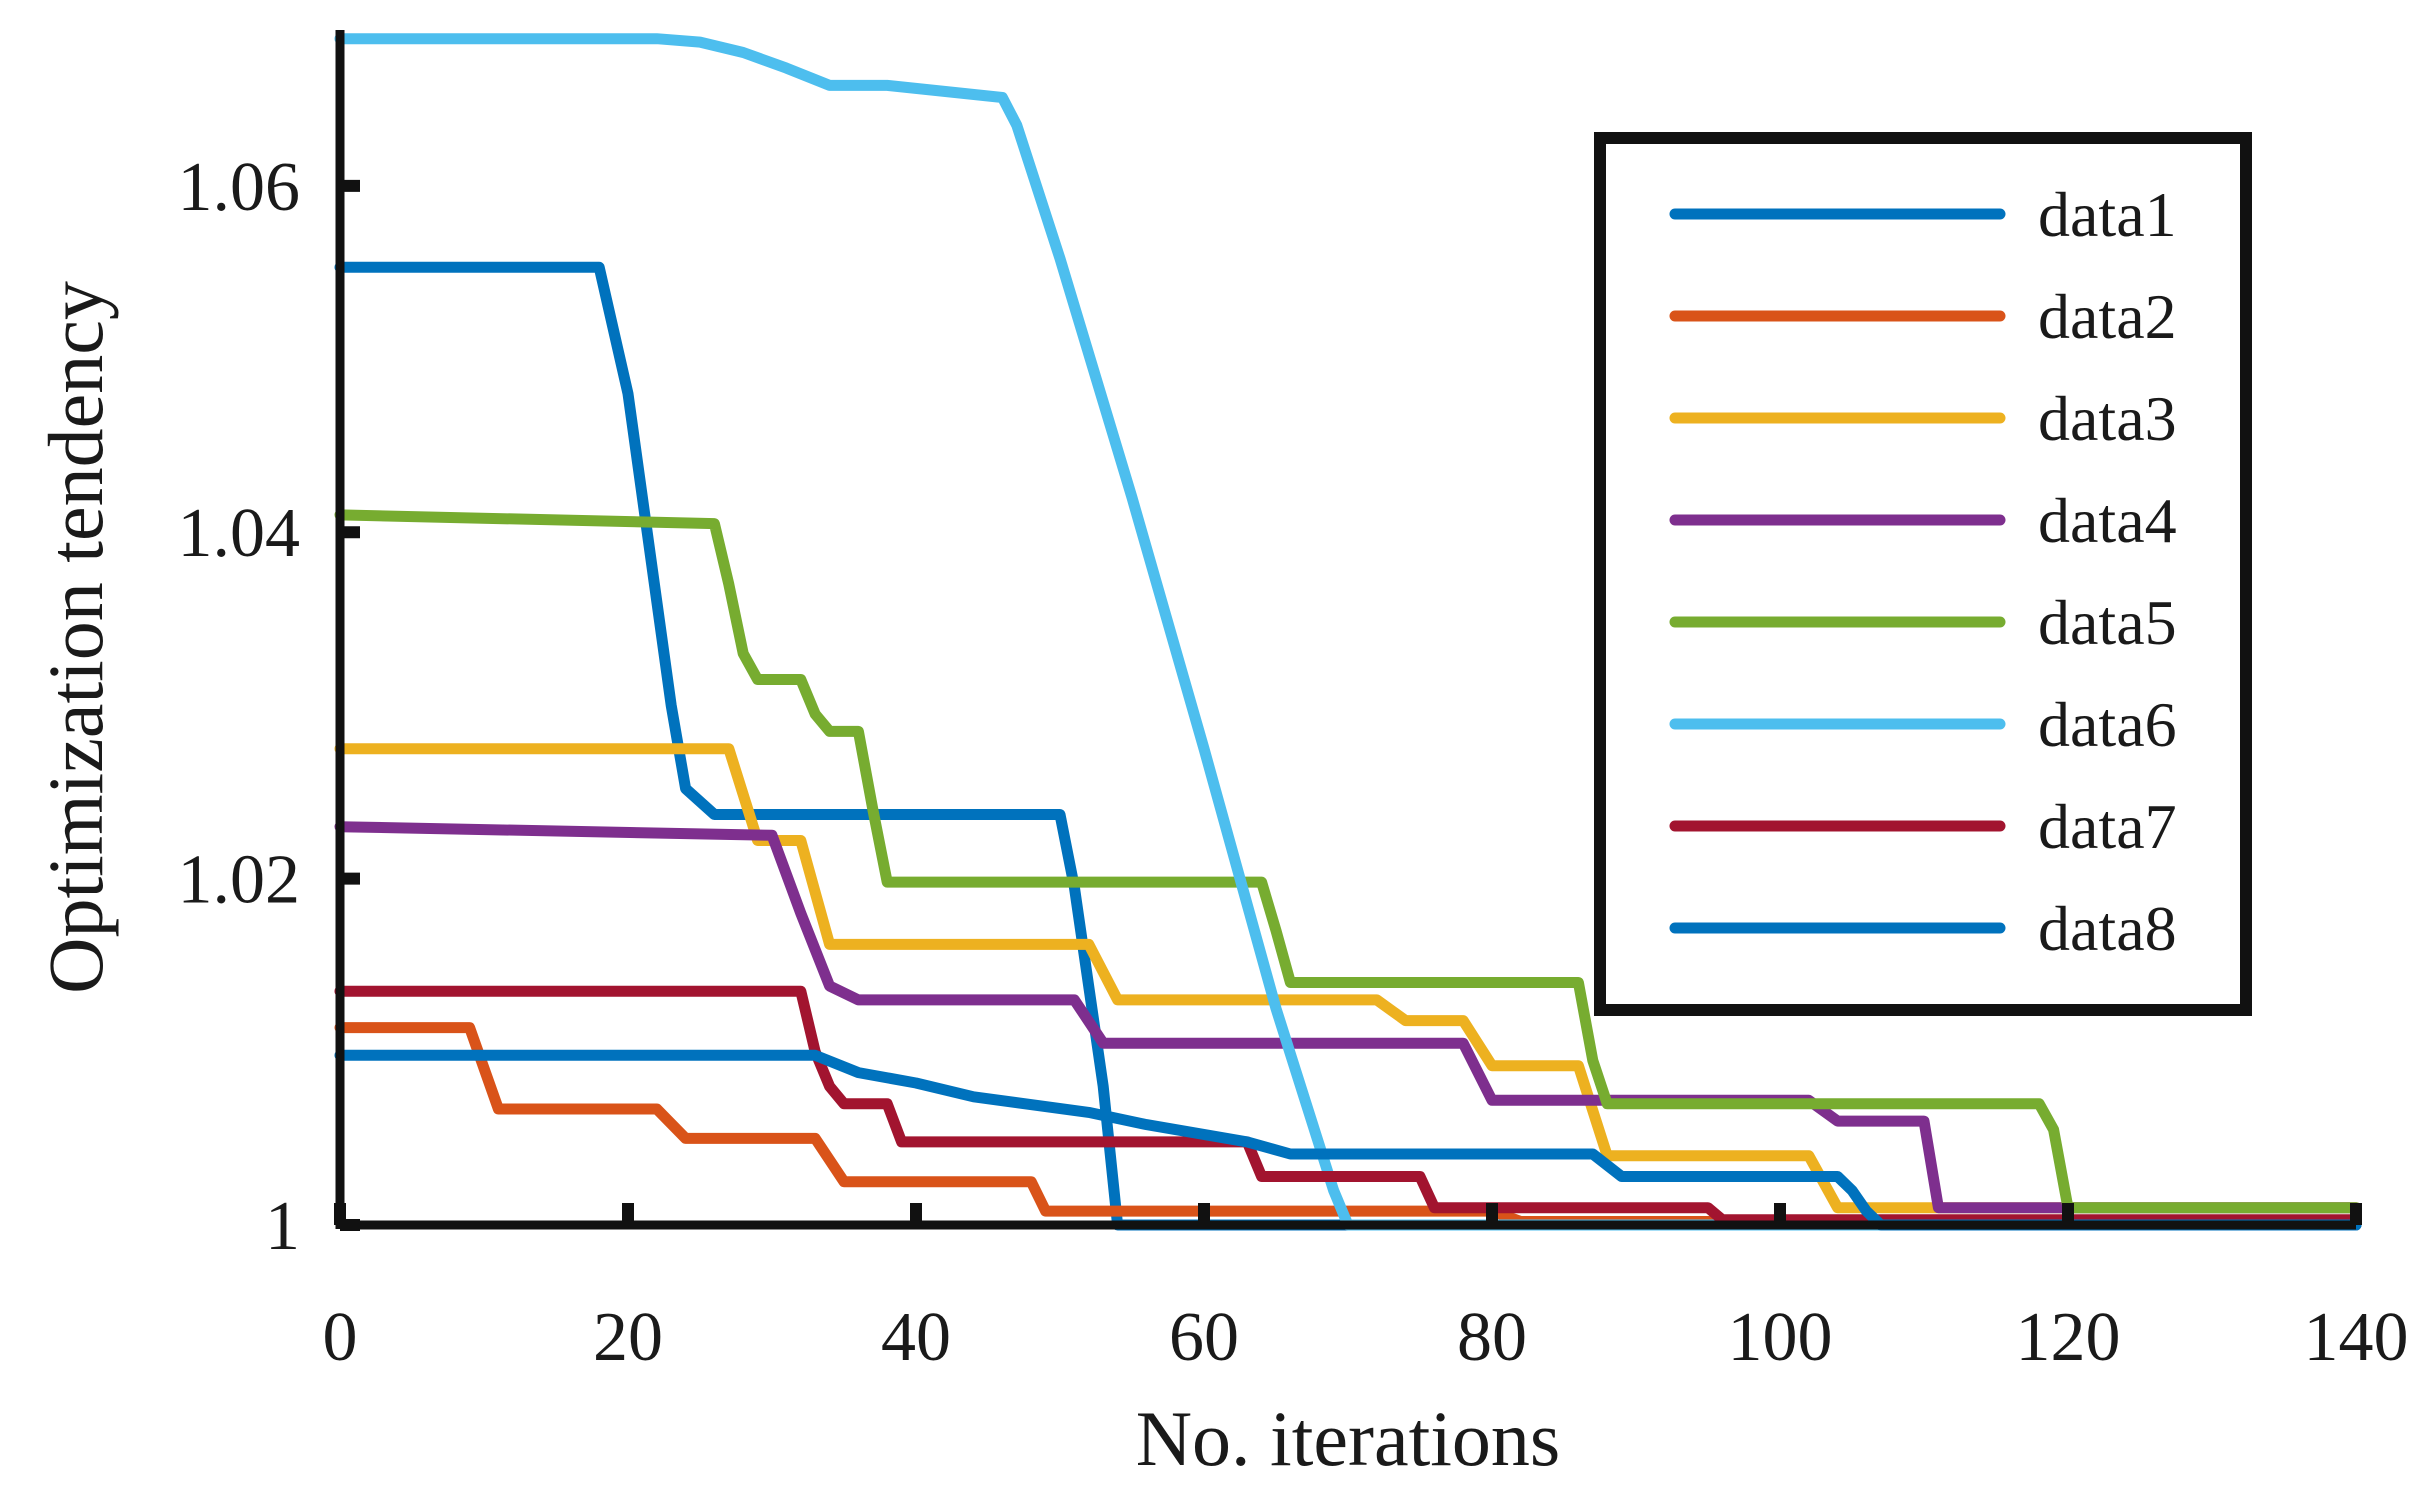 The image size is (2433, 1500). What do you see at coordinates (1780, 1337) in the screenshot?
I see `x-tick-label: 100` at bounding box center [1780, 1337].